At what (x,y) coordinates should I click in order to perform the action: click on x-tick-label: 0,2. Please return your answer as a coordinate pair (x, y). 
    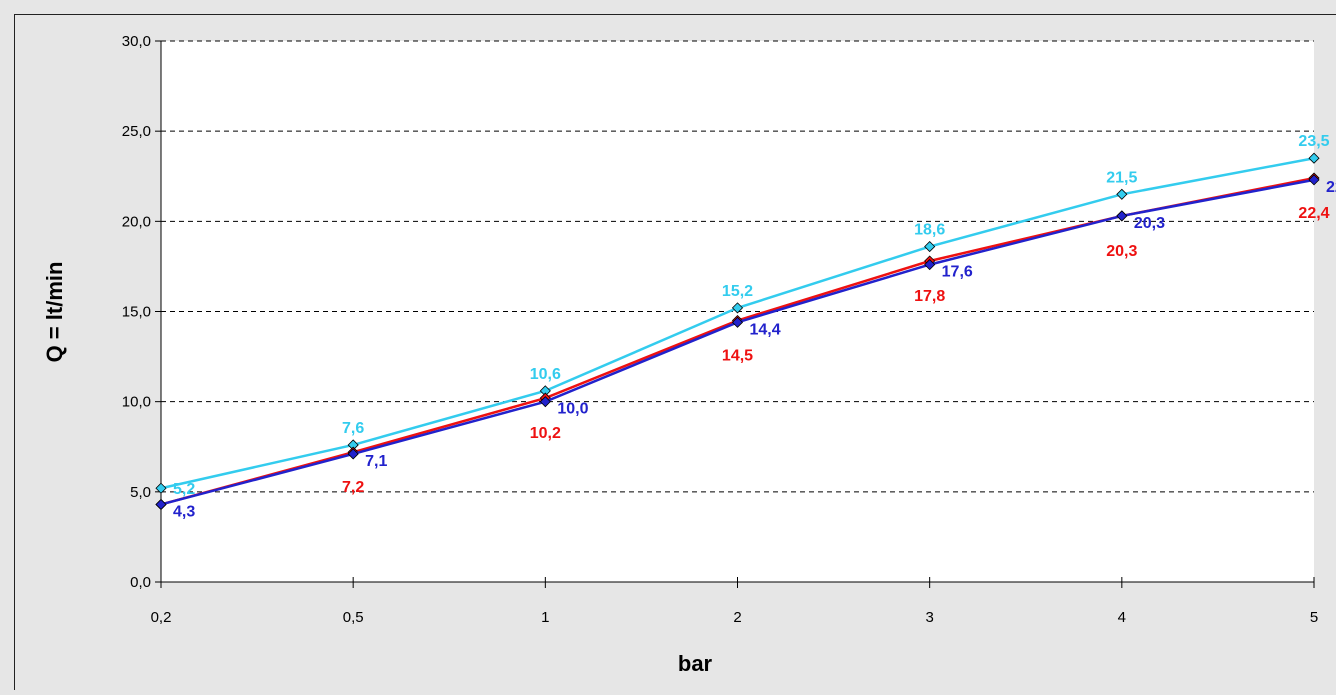
    Looking at the image, I should click on (161, 617).